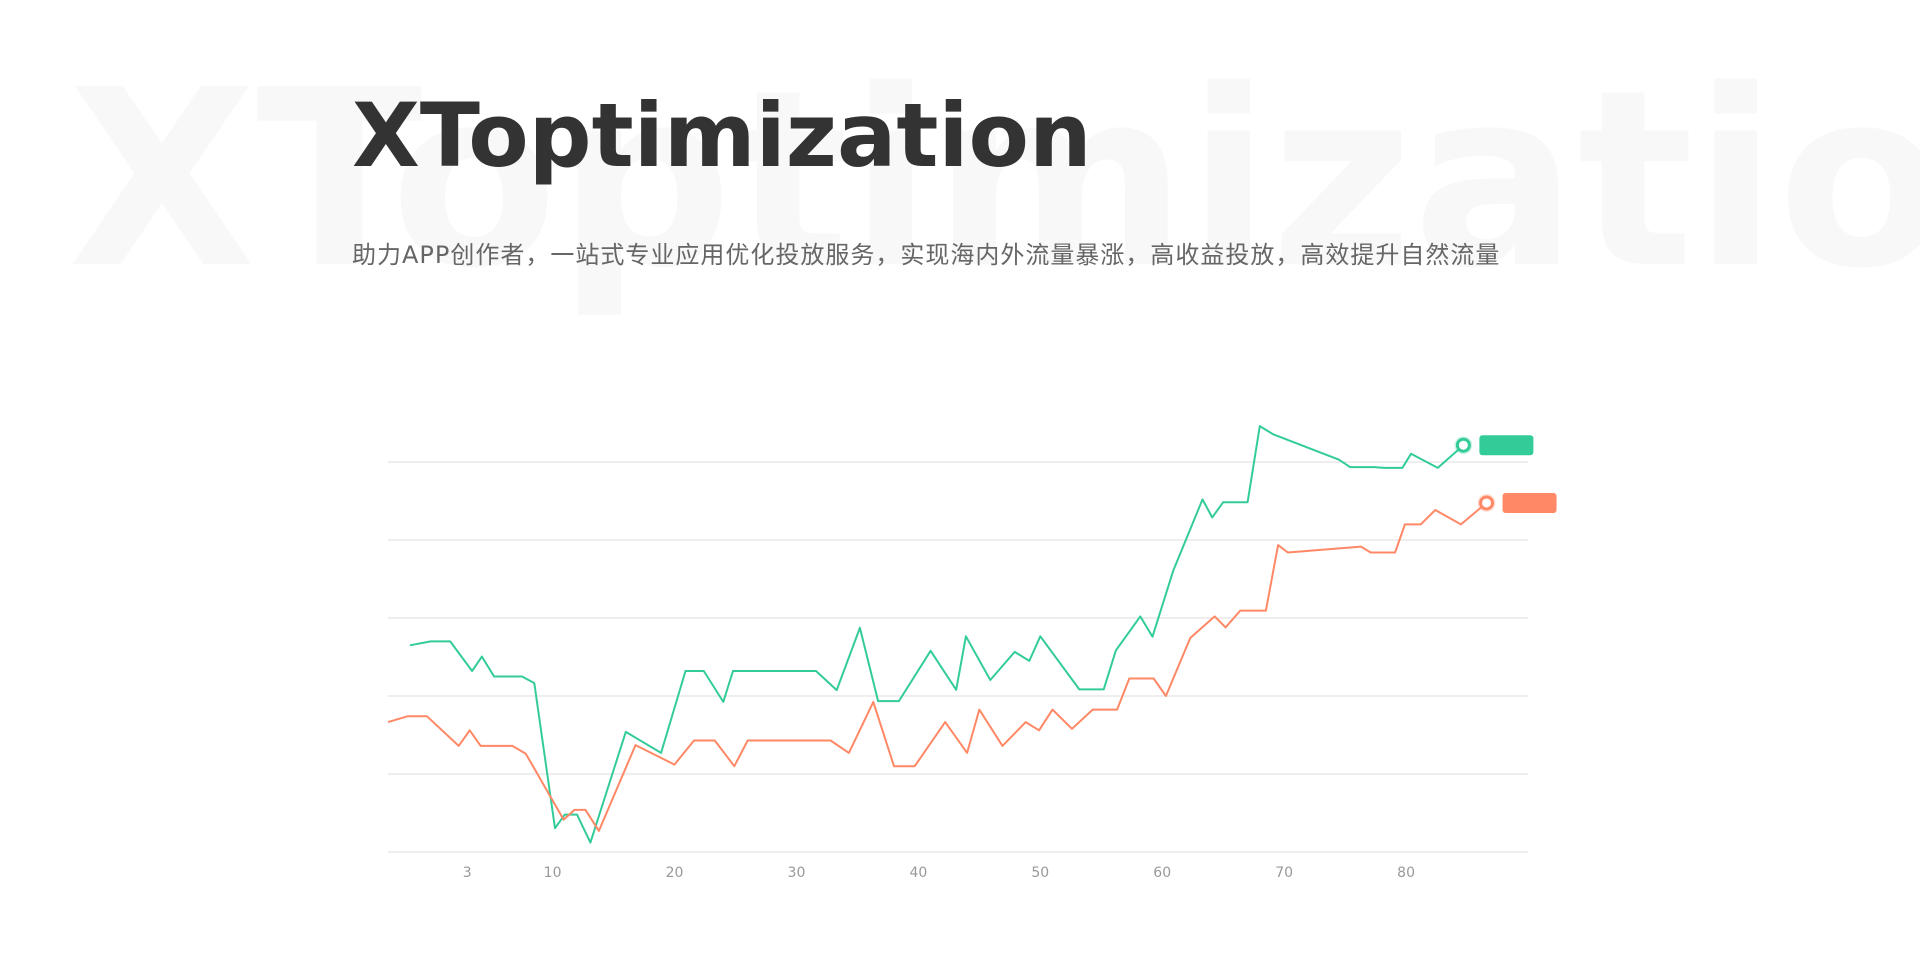 The image size is (1920, 978). What do you see at coordinates (918, 873) in the screenshot?
I see `x-tick-label: 40` at bounding box center [918, 873].